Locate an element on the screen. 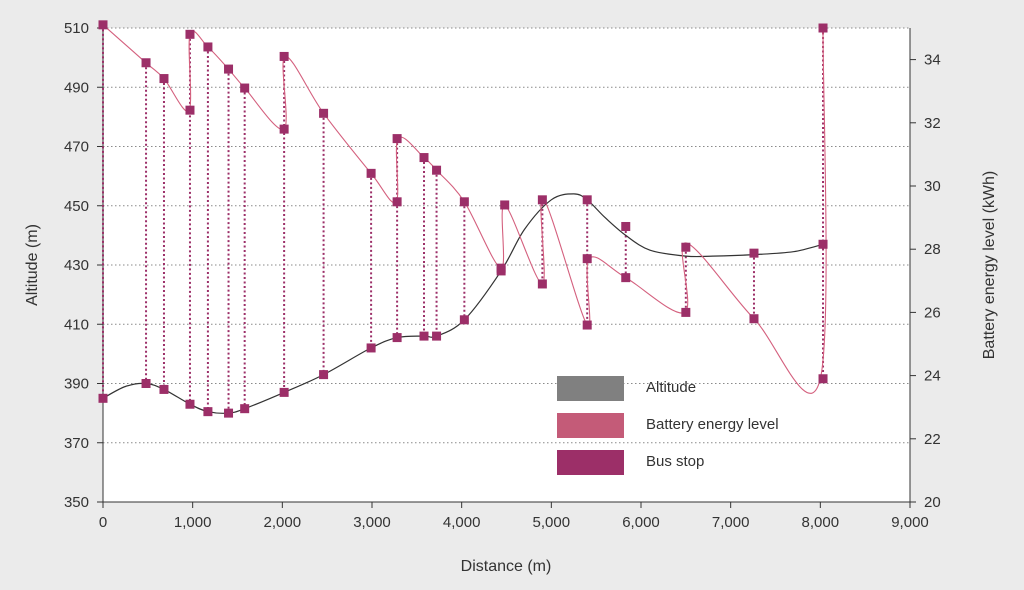  x-tick-label: 6,000 is located at coordinates (641, 522).